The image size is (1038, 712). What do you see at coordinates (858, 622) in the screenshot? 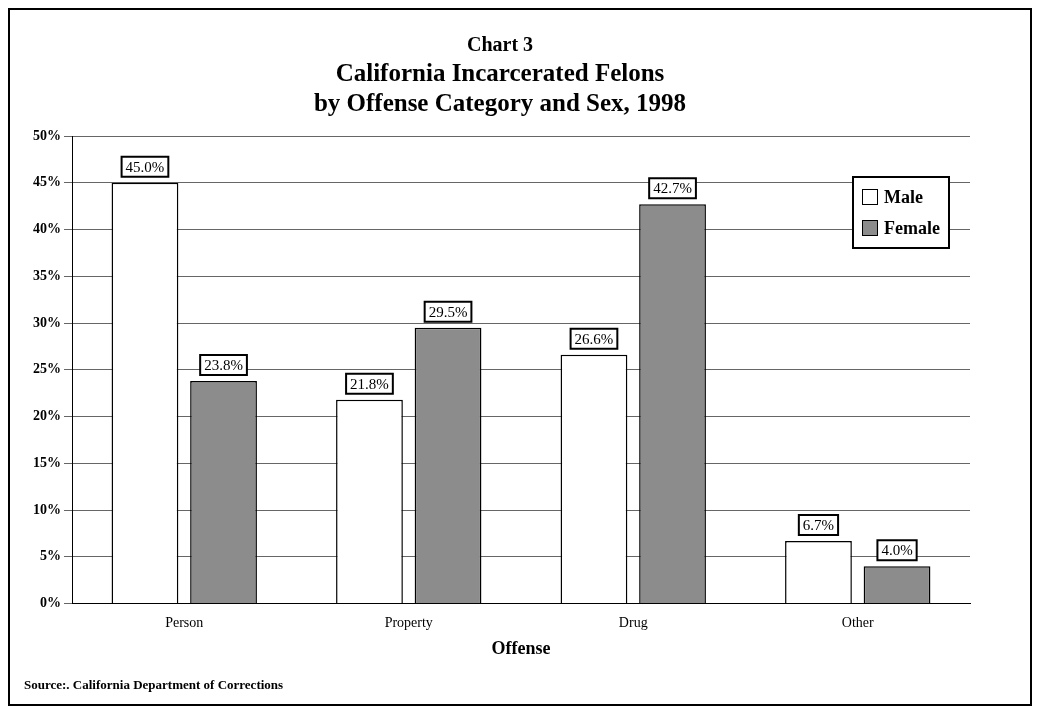
I see `x-tick-label: Other` at bounding box center [858, 622].